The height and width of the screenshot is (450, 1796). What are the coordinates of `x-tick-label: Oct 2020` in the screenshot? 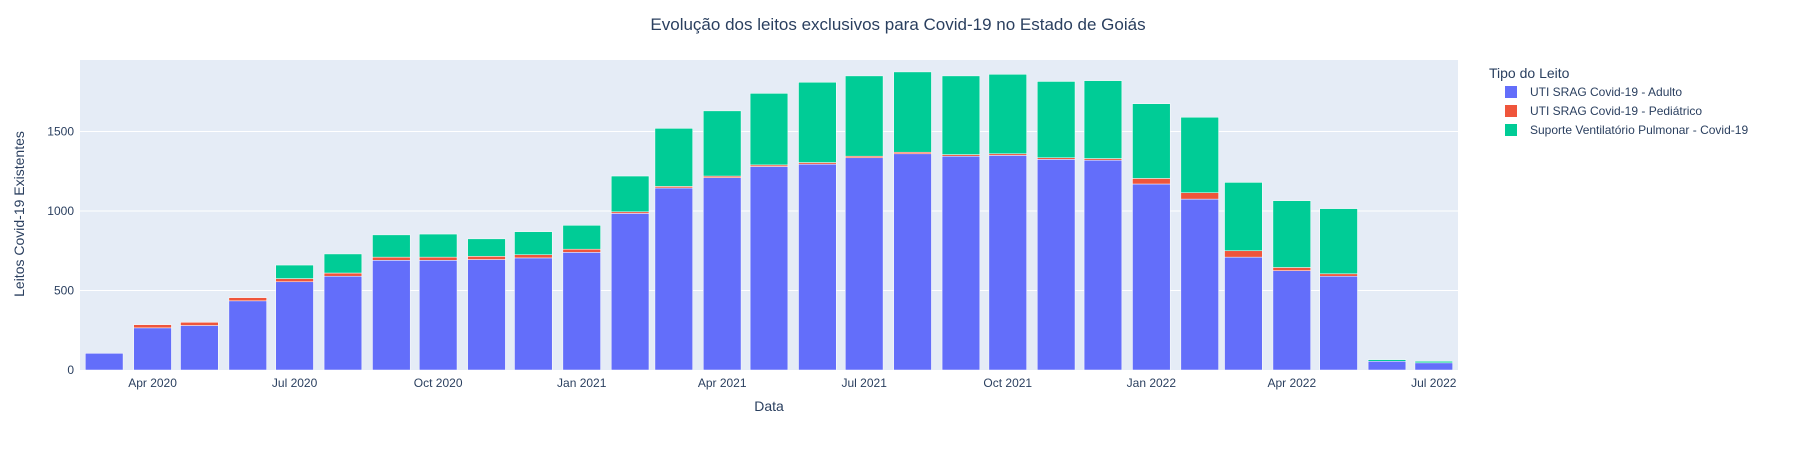 It's located at (438, 383).